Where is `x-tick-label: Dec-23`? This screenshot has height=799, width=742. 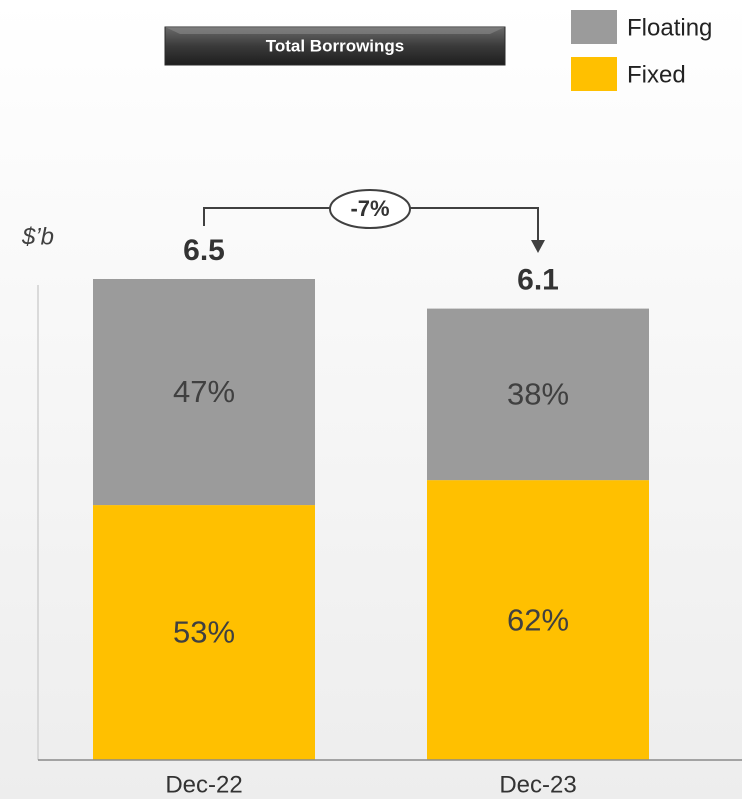
x-tick-label: Dec-23 is located at coordinates (537, 784).